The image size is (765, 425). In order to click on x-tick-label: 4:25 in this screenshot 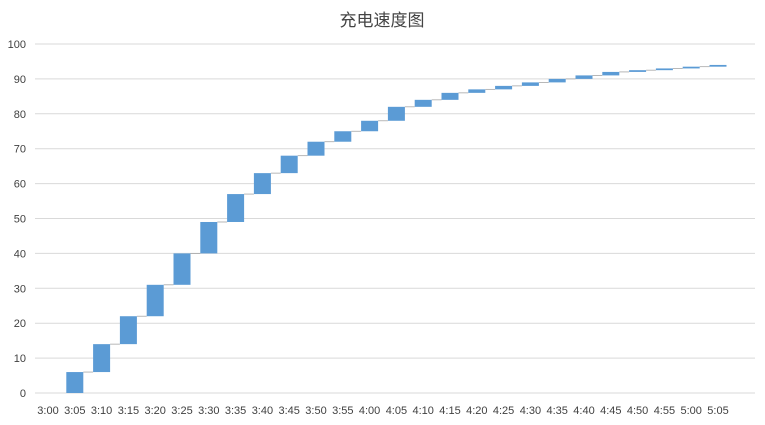, I will do `click(503, 411)`.